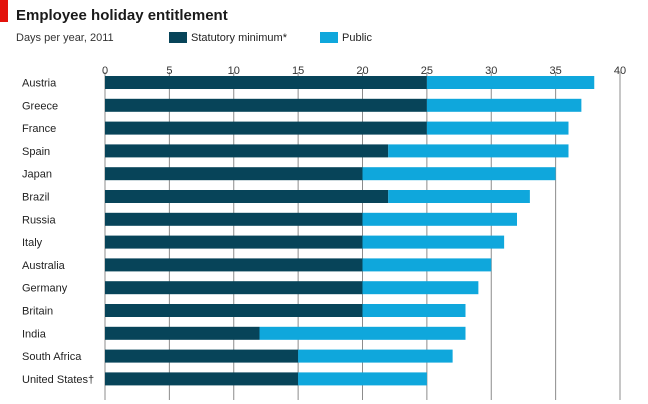 This screenshot has width=648, height=404. I want to click on chart-title: Employee holiday entitlement, so click(122, 15).